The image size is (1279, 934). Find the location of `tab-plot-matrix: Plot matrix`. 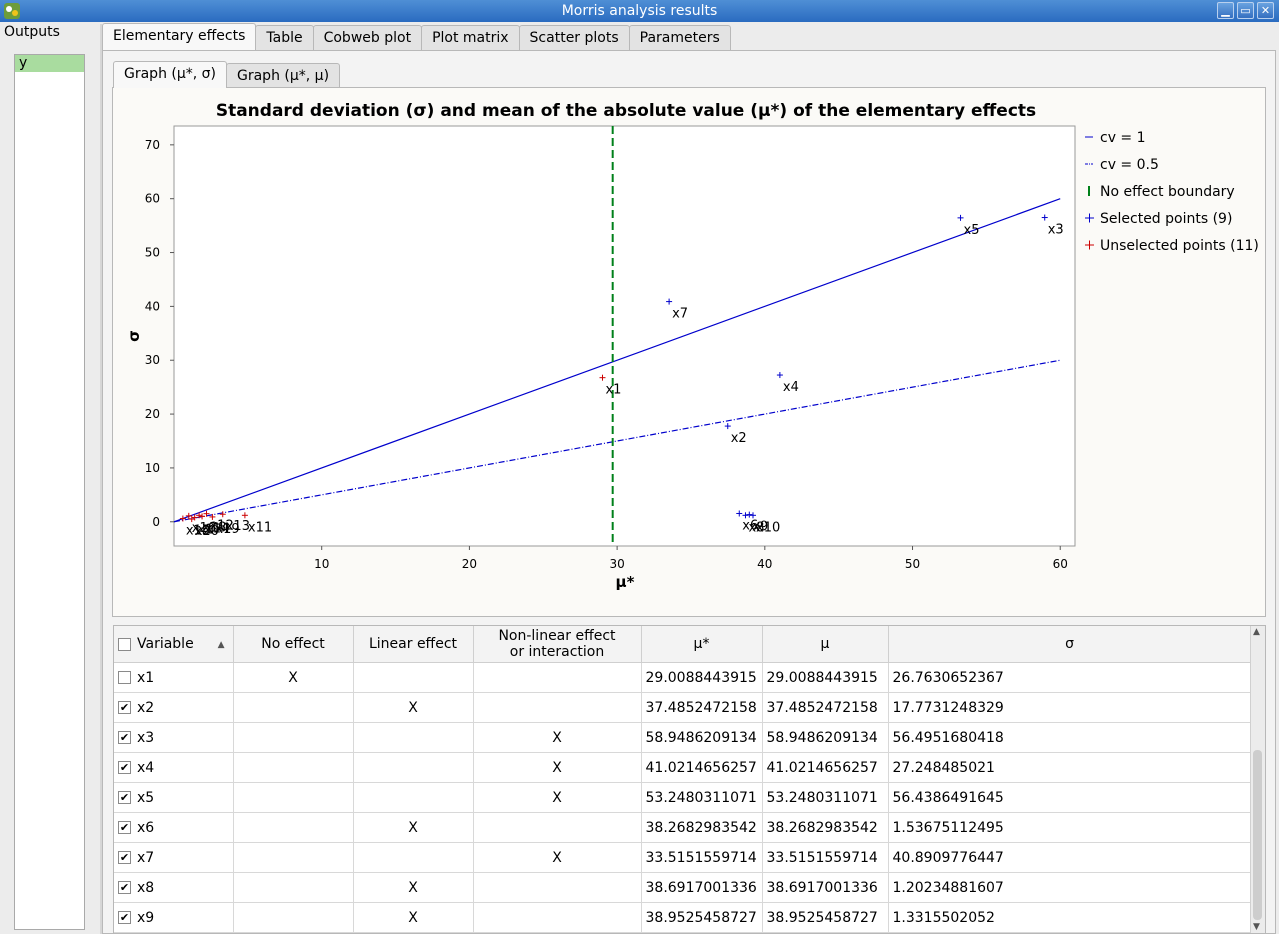

tab-plot-matrix: Plot matrix is located at coordinates (470, 37).